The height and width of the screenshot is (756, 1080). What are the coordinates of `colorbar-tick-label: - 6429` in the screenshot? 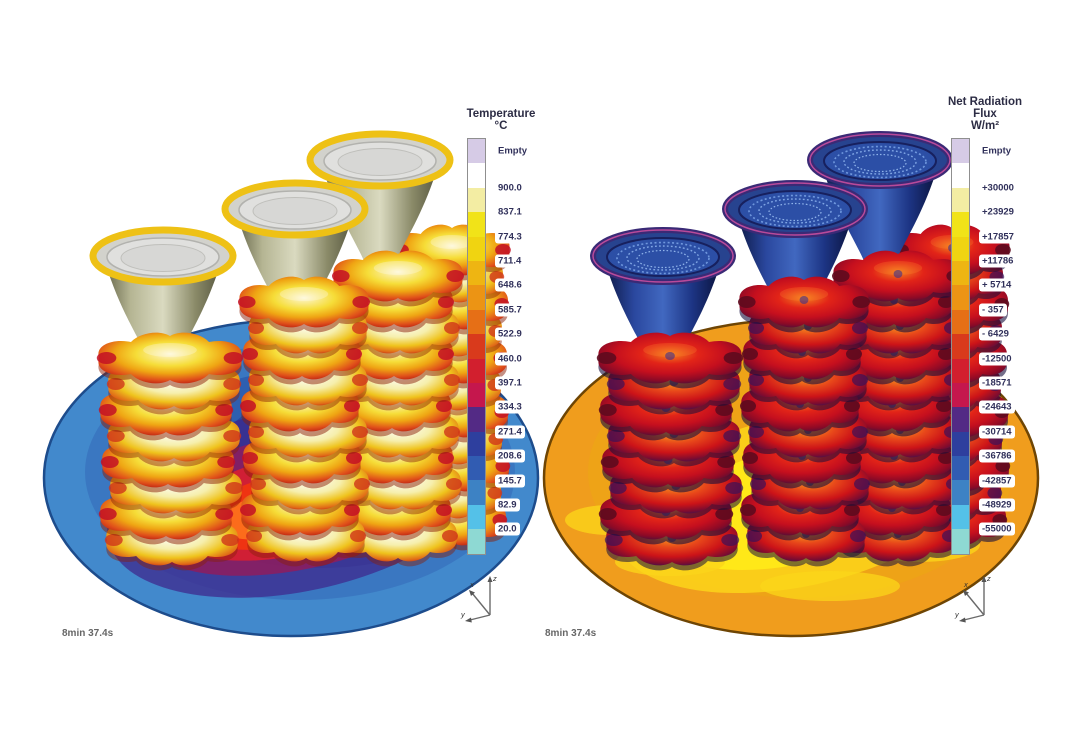 It's located at (995, 334).